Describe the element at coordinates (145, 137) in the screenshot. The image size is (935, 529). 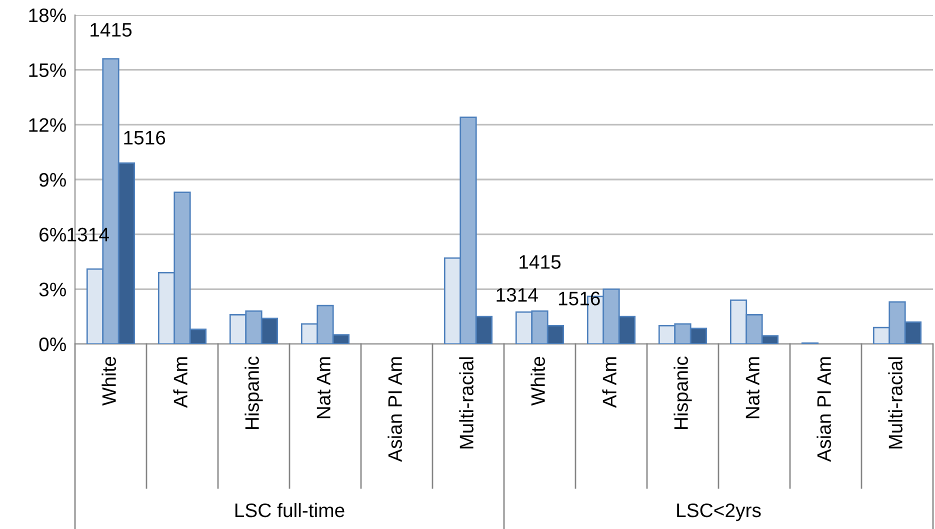
I see `series-label: 1516` at that location.